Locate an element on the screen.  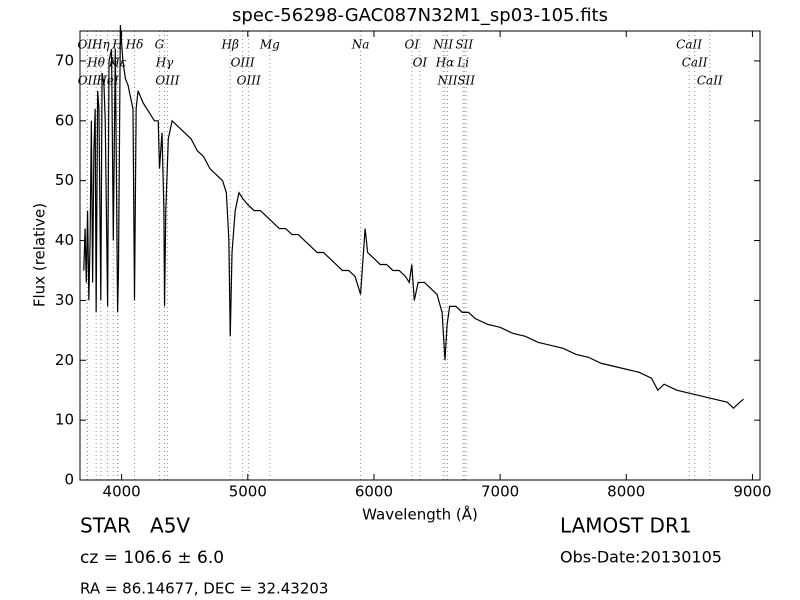
spectral-line-label: Hθ is located at coordinates (95, 63).